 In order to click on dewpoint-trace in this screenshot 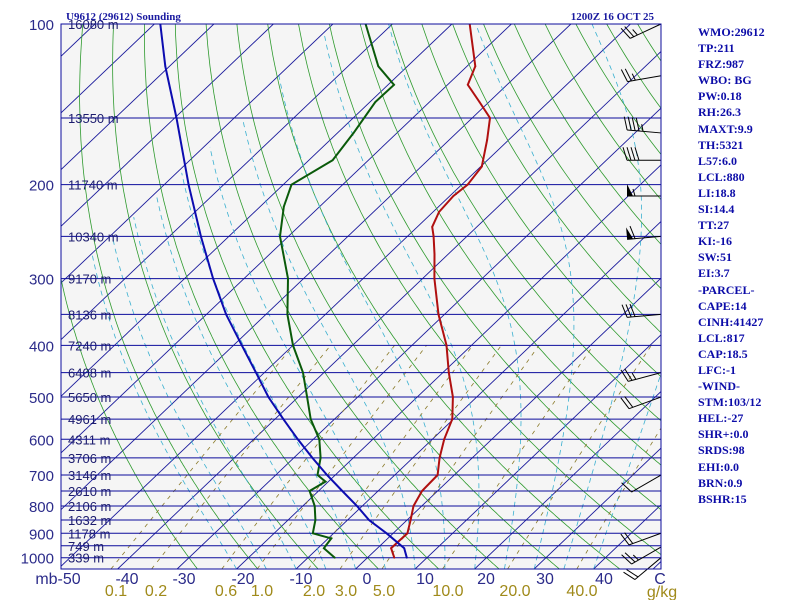, I will do `click(337, 291)`.